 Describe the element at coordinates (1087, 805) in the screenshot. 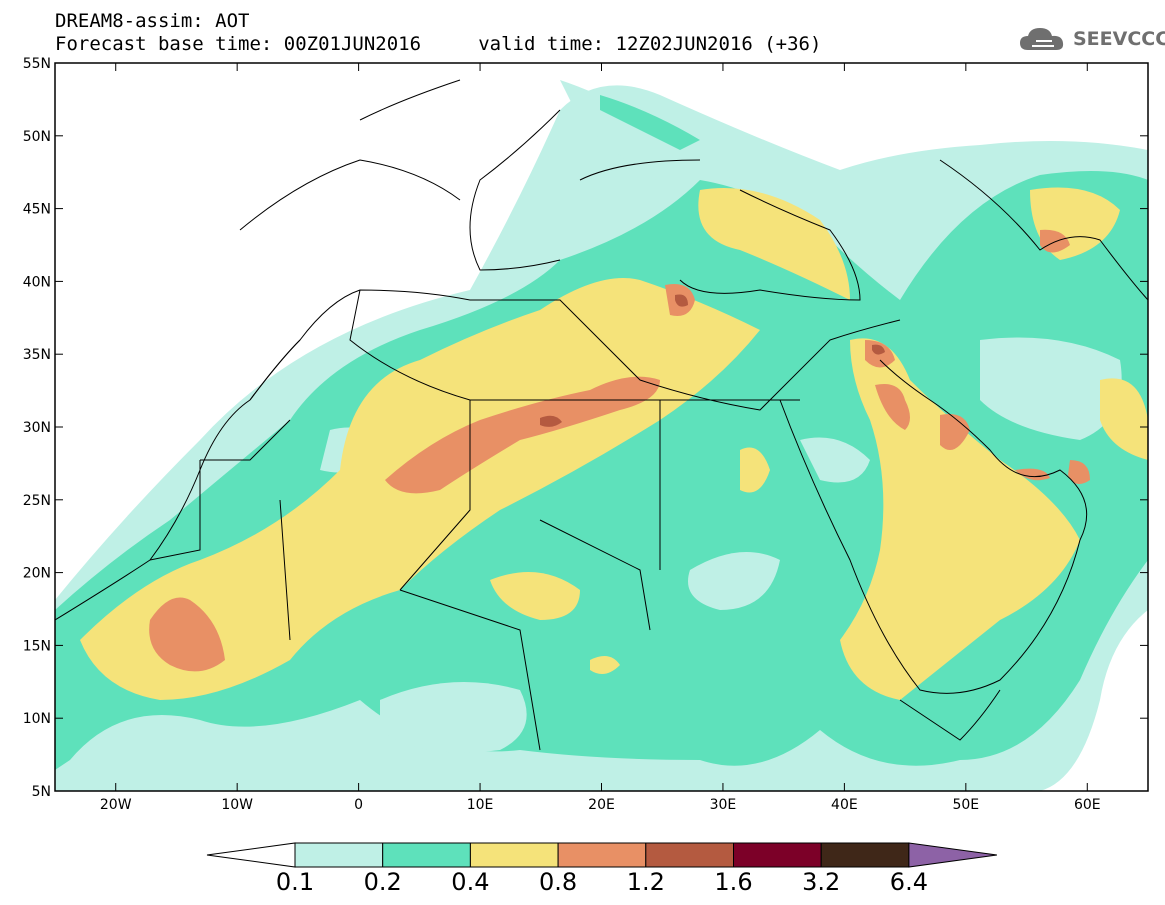

I see `lon-tick-label: 60E` at that location.